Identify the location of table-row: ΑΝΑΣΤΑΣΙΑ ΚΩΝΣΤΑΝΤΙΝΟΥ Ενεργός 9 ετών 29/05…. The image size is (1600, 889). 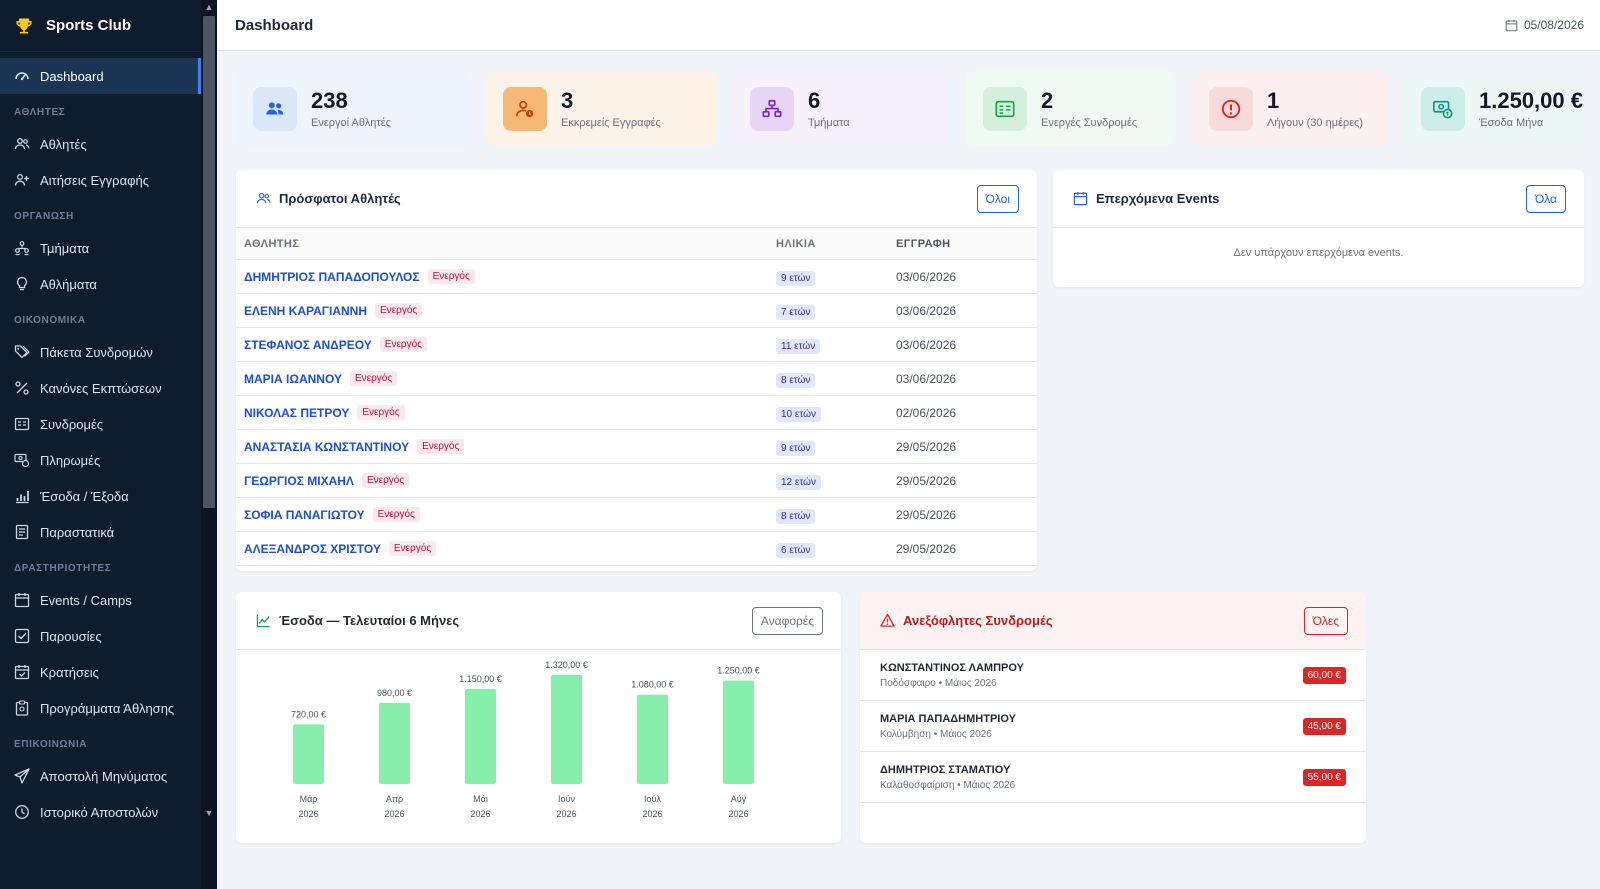
(636, 447).